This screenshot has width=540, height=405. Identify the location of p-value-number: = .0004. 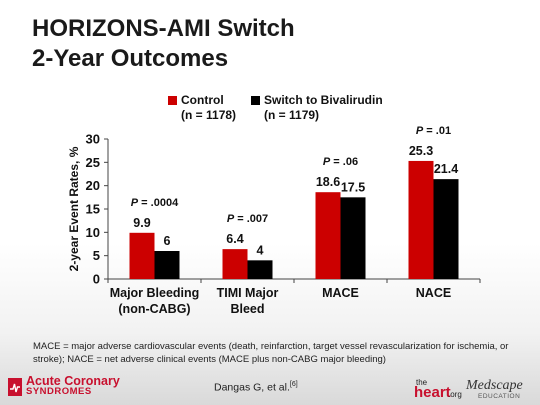
(158, 203).